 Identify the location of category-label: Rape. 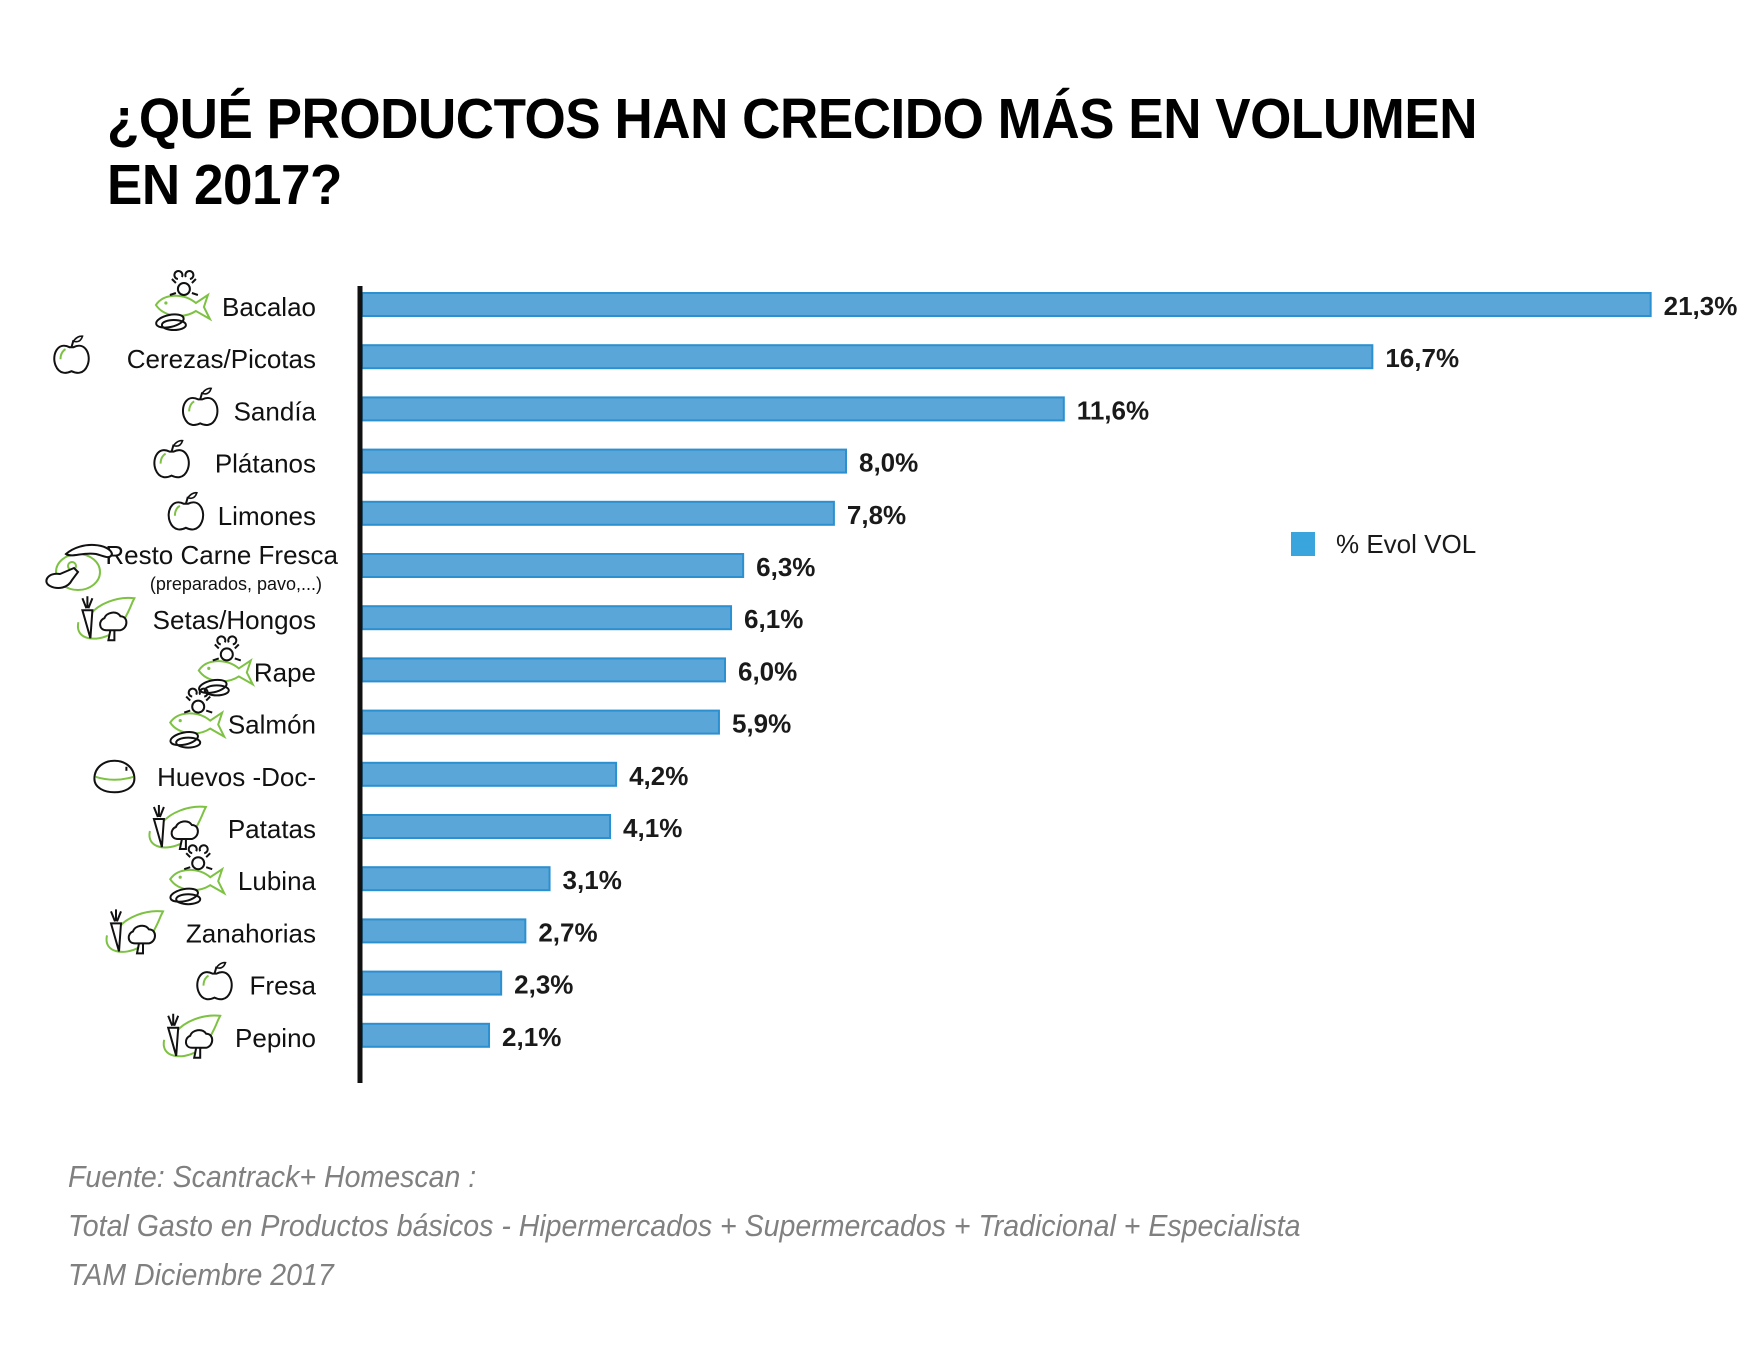
(285, 672).